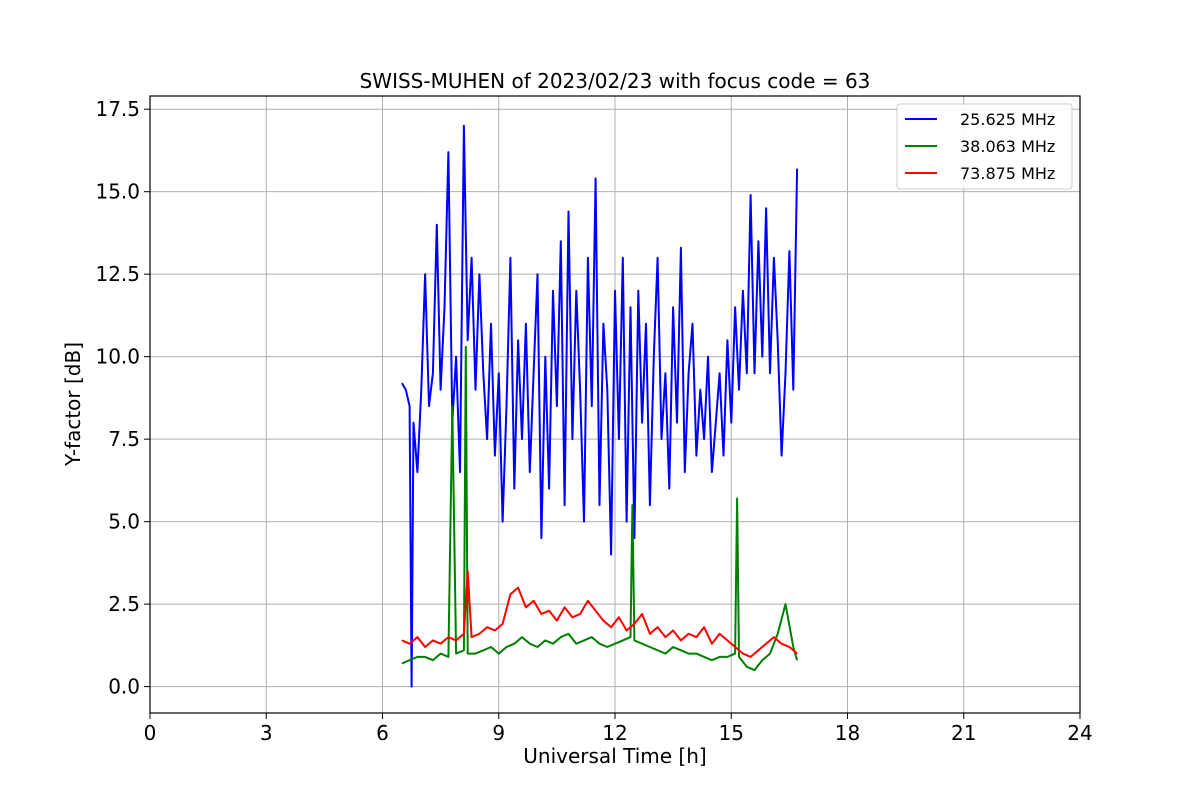  I want to click on y-tick-label: 0.0, so click(124, 687).